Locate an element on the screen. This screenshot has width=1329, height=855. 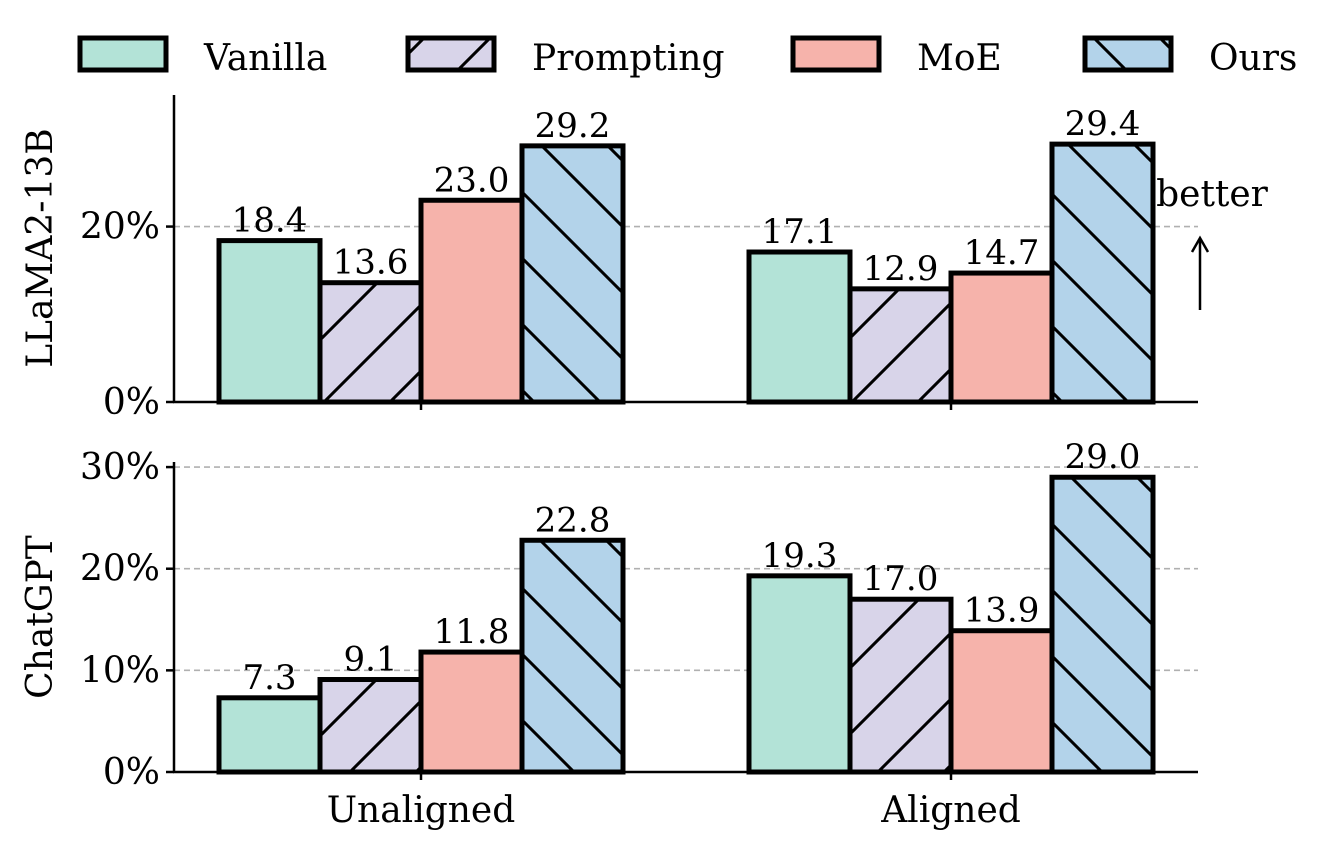
legend-label-ours: Ours is located at coordinates (1253, 58).